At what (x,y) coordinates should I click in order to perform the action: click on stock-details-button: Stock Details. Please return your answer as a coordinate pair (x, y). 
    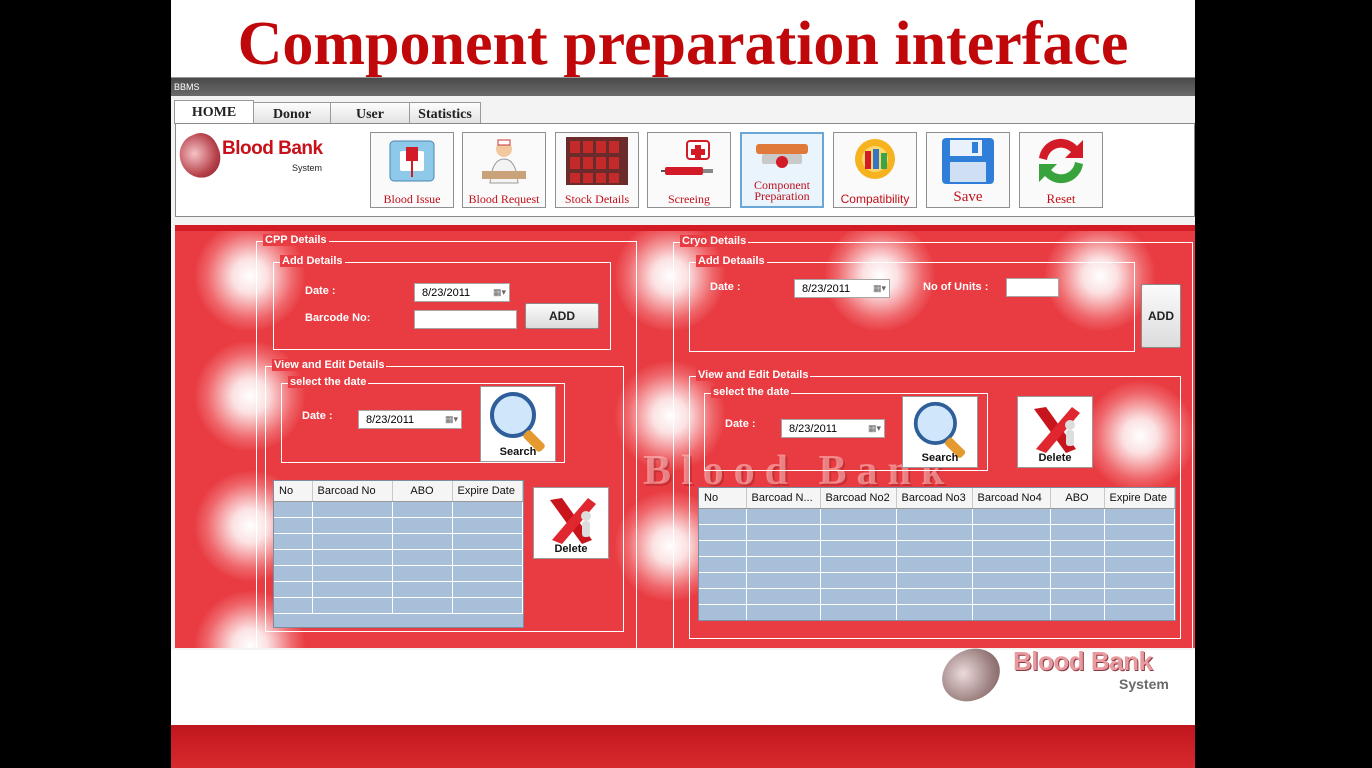
    Looking at the image, I should click on (597, 170).